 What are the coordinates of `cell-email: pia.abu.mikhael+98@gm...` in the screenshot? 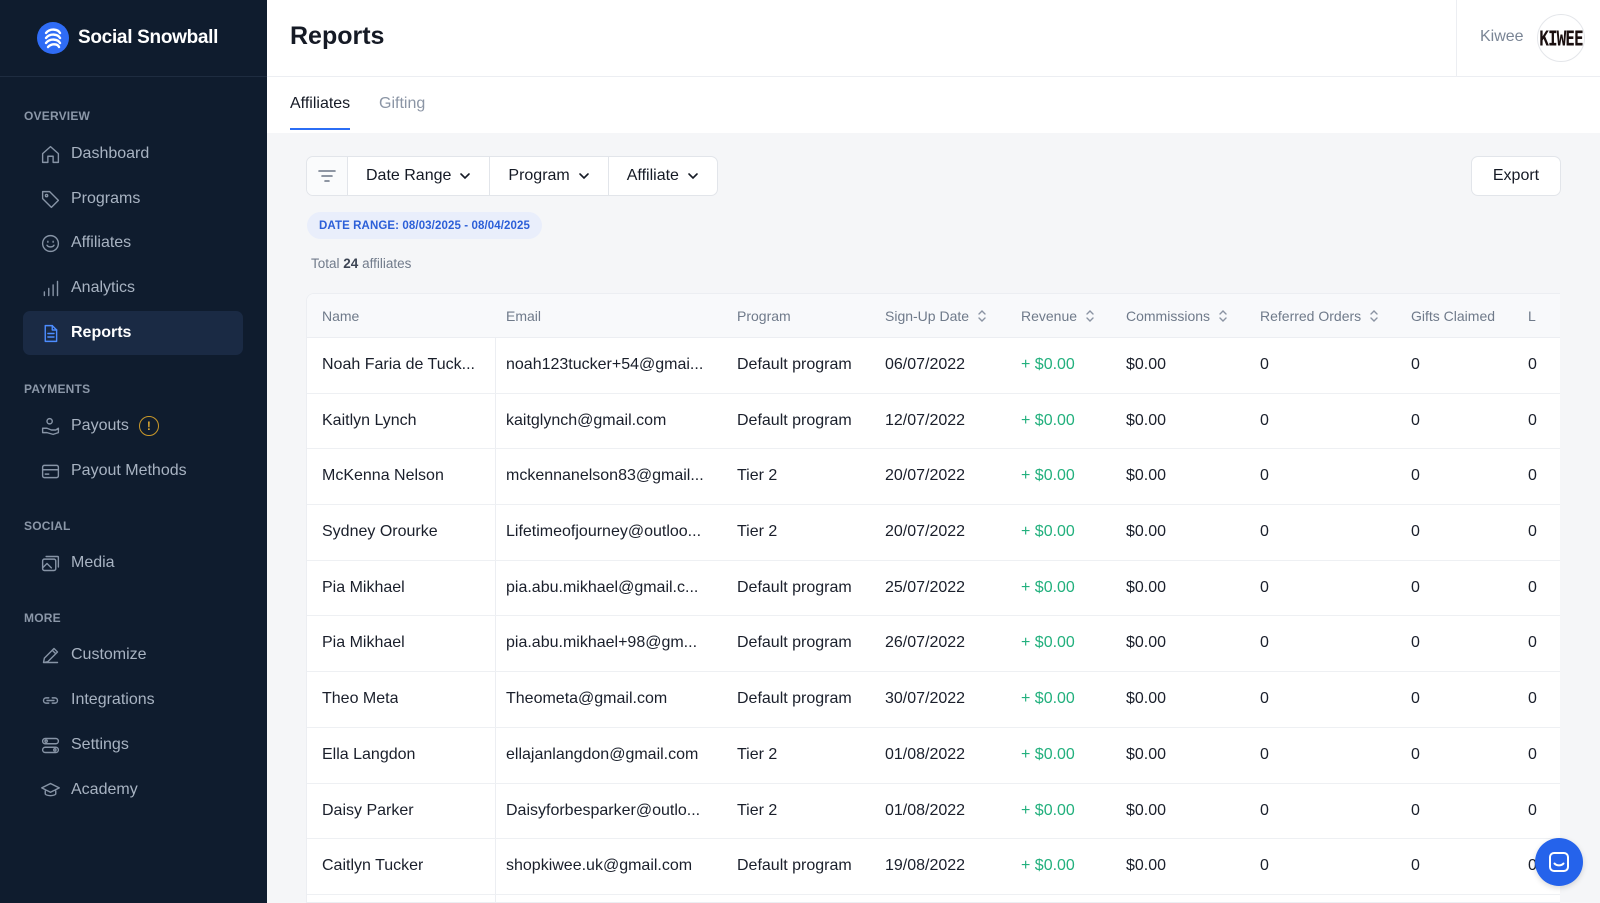 It's located at (602, 643).